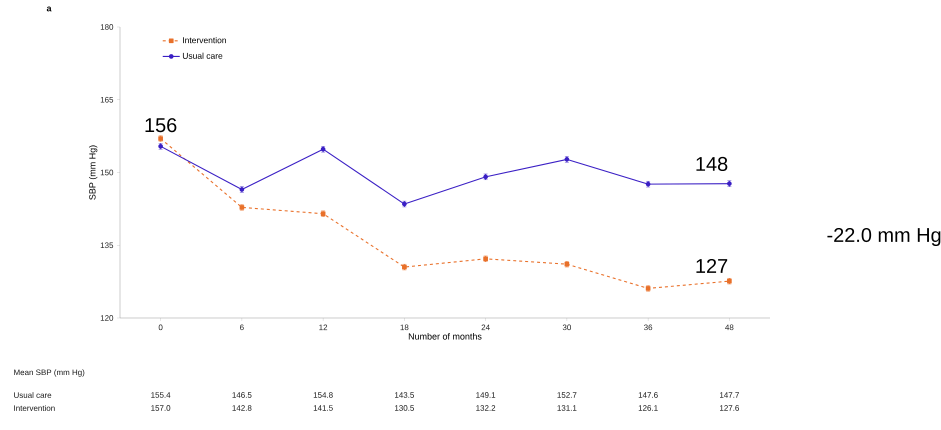 The image size is (941, 430). What do you see at coordinates (445, 336) in the screenshot?
I see `x-axis-title: Number of months` at bounding box center [445, 336].